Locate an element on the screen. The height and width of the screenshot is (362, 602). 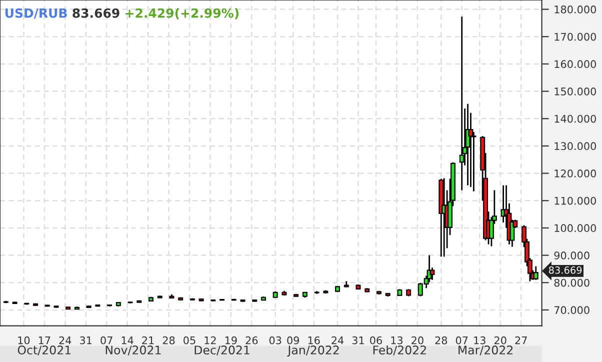
x-tick-label: 21 is located at coordinates (148, 340).